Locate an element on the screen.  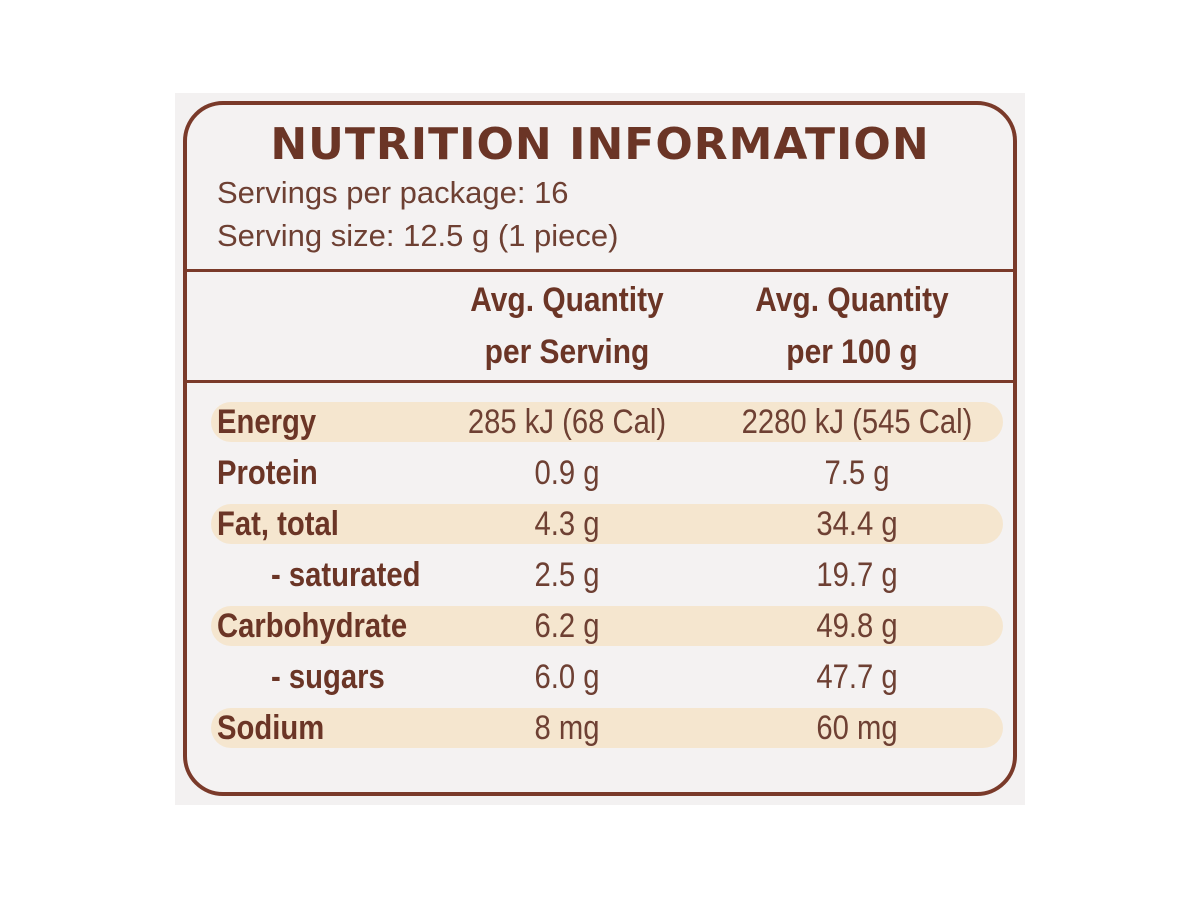
nutrient-label: Fat, total is located at coordinates (278, 524).